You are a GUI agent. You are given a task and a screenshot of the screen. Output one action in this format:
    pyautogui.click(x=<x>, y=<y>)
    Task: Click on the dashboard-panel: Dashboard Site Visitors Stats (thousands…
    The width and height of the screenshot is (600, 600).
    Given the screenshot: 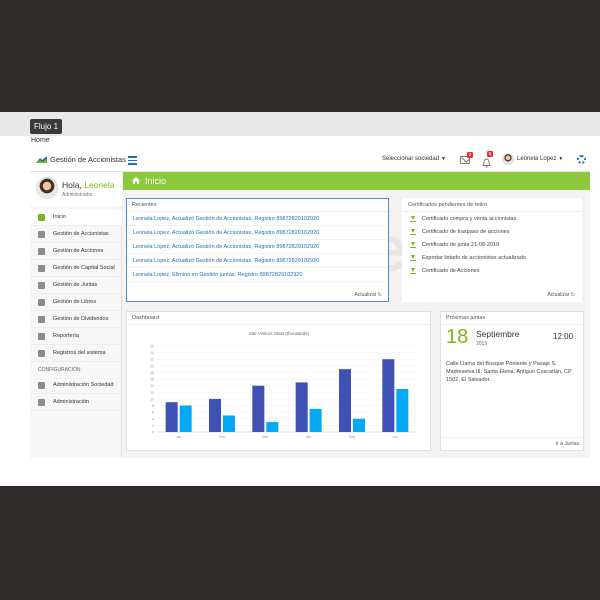 What is the action you would take?
    pyautogui.click(x=278, y=381)
    